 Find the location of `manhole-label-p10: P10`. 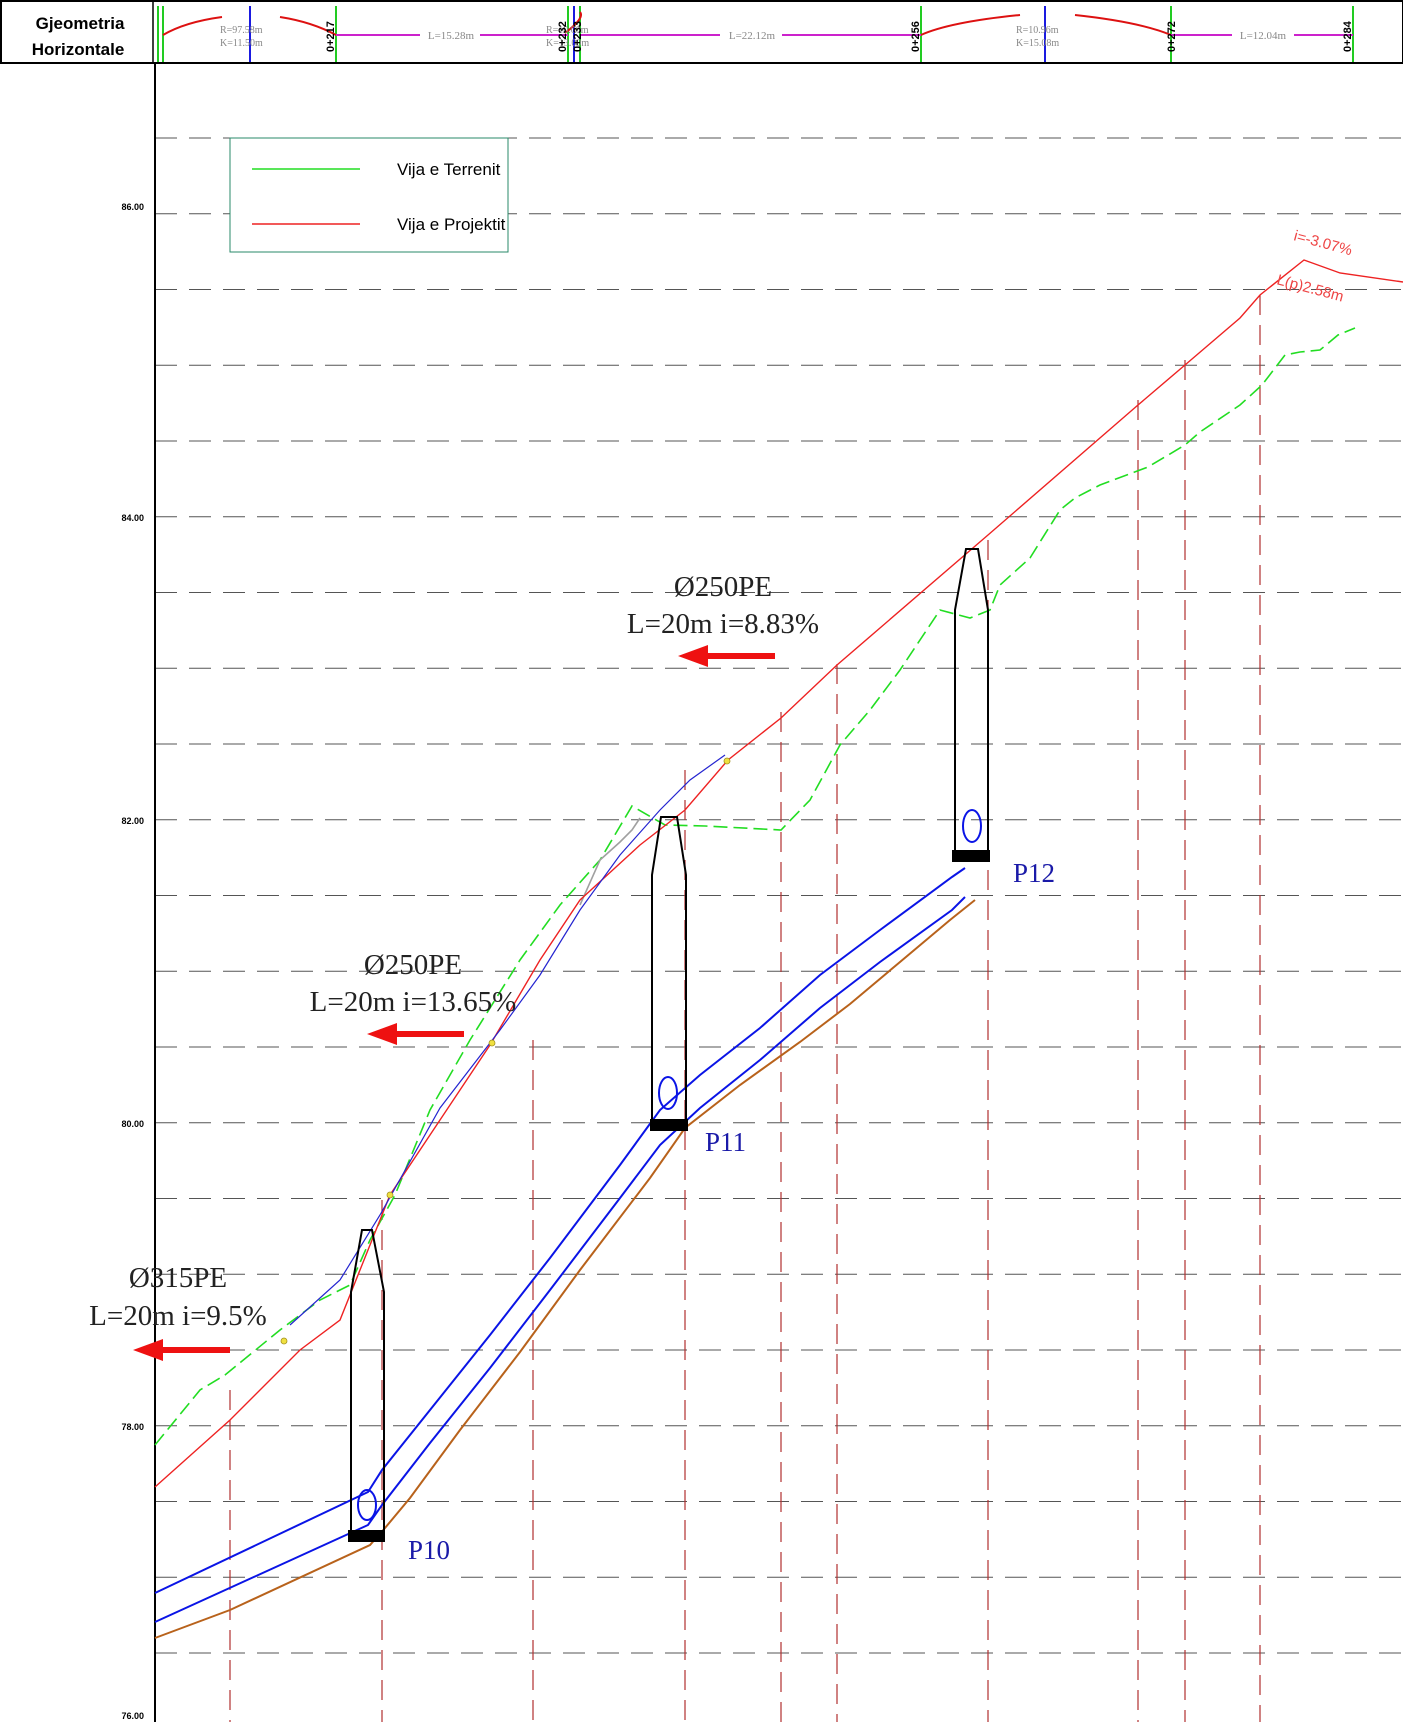

manhole-label-p10: P10 is located at coordinates (429, 1550).